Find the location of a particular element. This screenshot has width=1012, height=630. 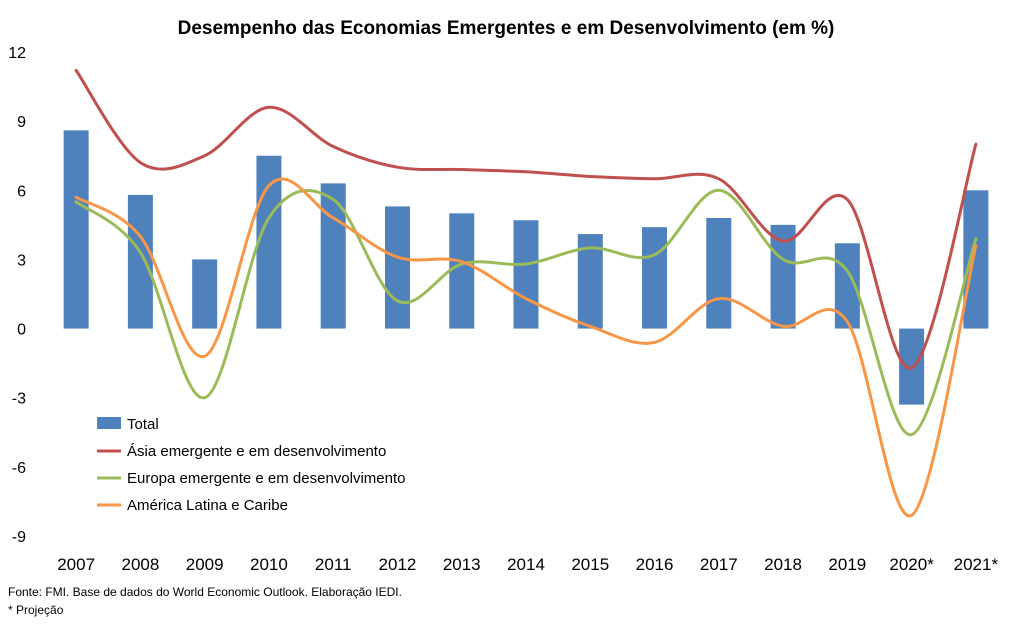

x-tick-label: 2010 is located at coordinates (269, 564).